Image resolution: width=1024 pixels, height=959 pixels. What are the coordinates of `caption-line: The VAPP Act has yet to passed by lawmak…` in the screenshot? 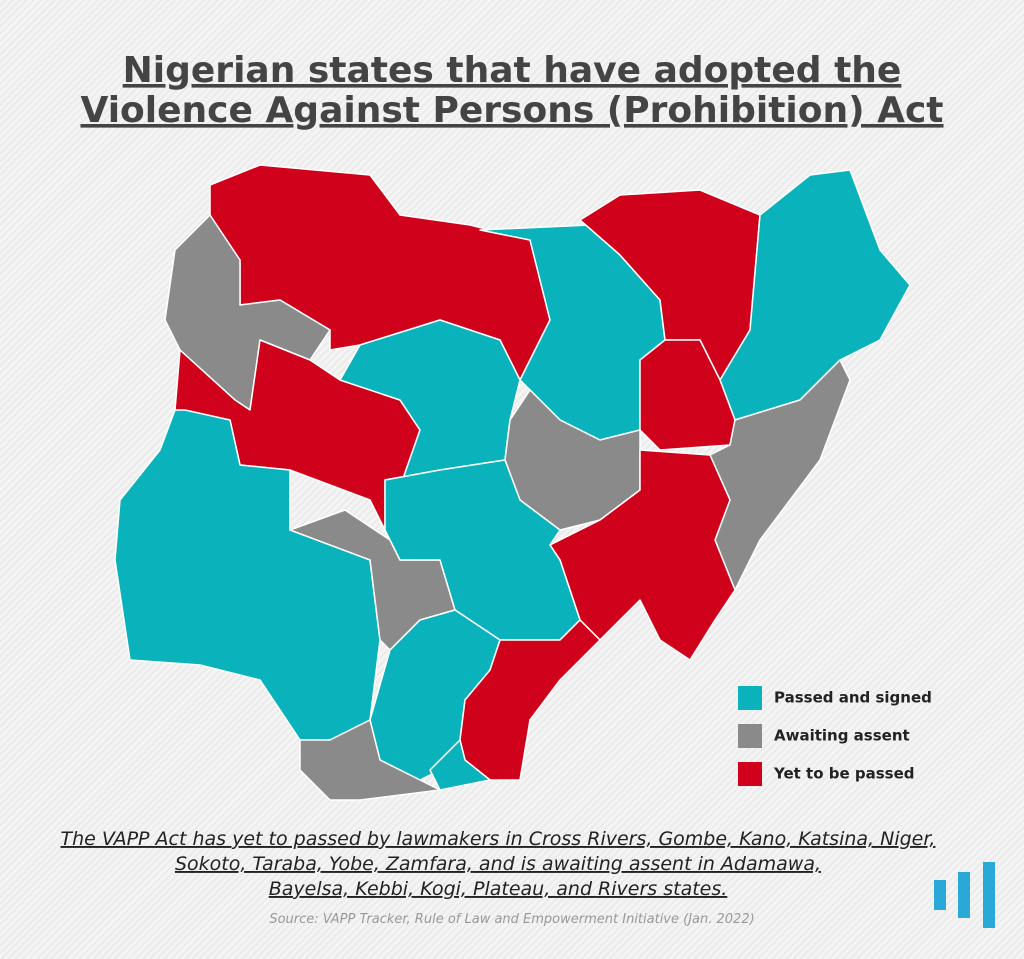 It's located at (498, 839).